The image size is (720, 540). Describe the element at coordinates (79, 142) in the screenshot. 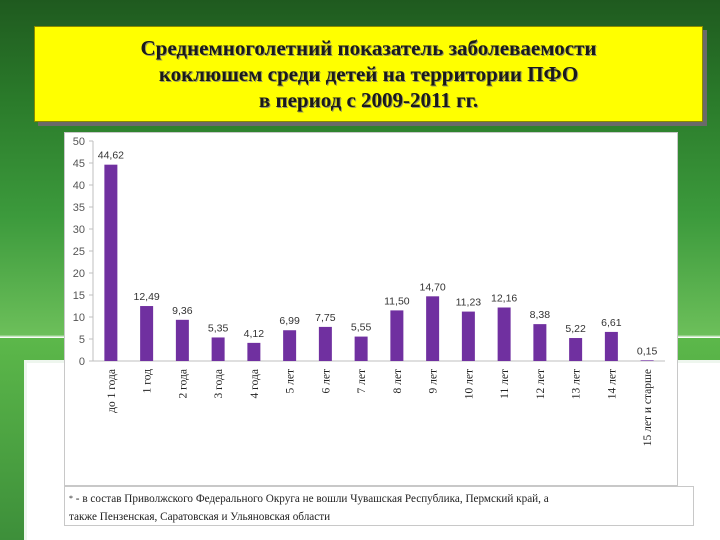

I see `y-tick-label: 50` at that location.